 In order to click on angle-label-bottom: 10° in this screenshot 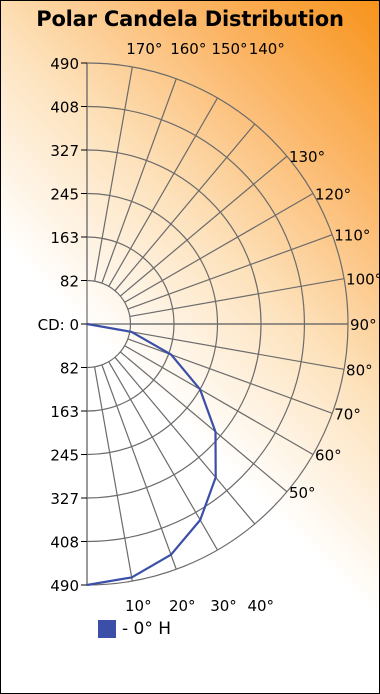, I will do `click(138, 606)`.